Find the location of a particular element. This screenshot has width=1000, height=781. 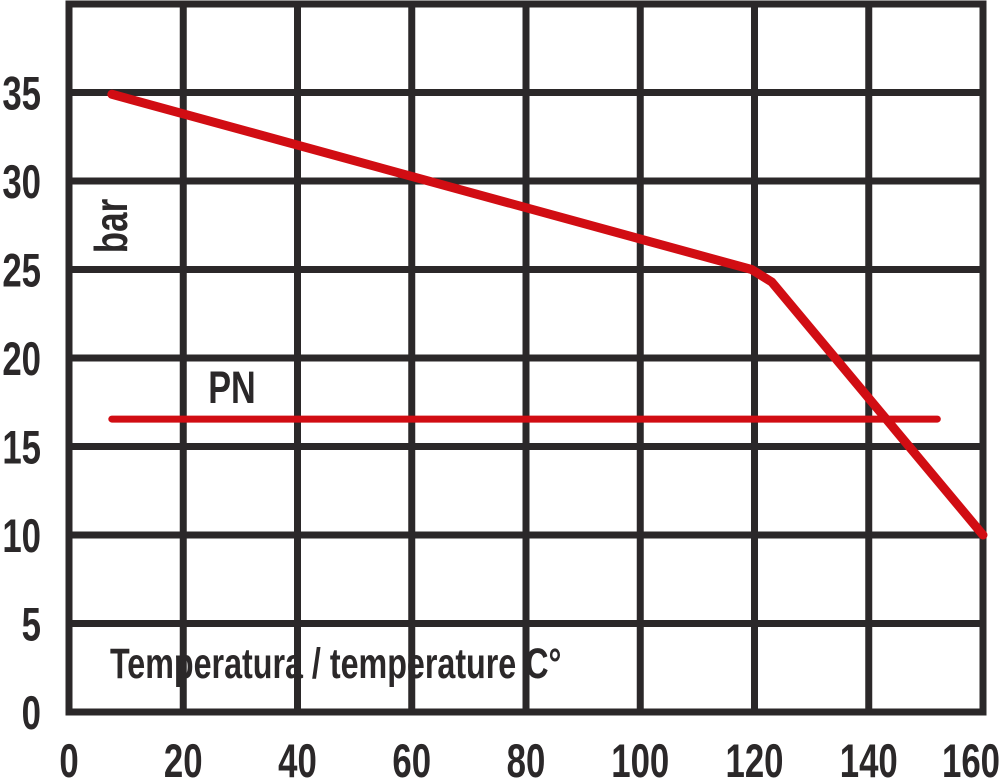

x-axis-tick-label: 120 is located at coordinates (754, 758).